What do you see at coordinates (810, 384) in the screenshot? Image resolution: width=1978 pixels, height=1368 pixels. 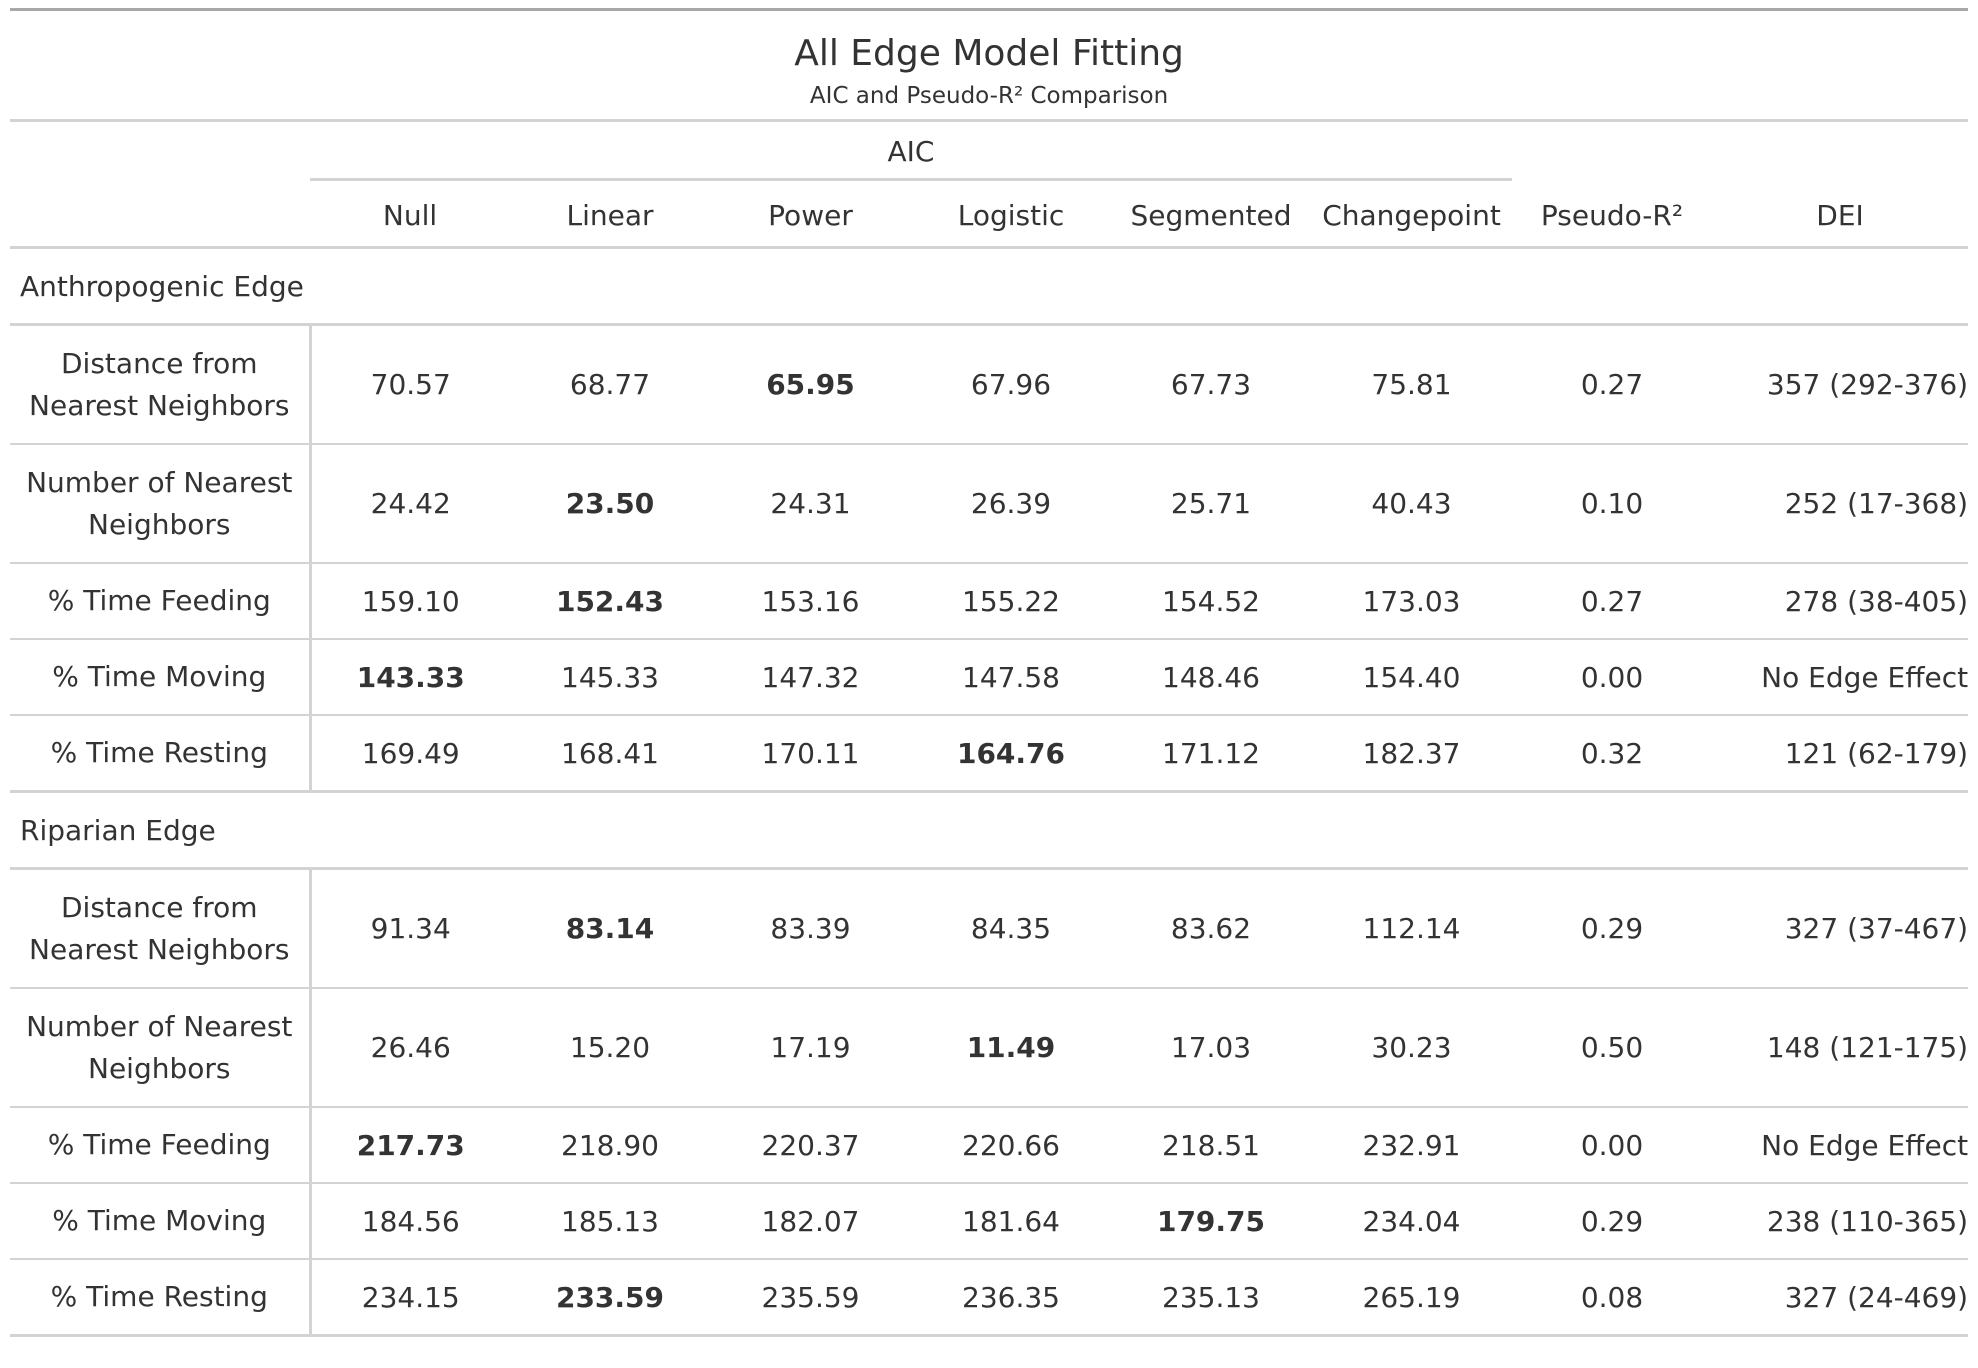 I see `cell-power: 65.95` at bounding box center [810, 384].